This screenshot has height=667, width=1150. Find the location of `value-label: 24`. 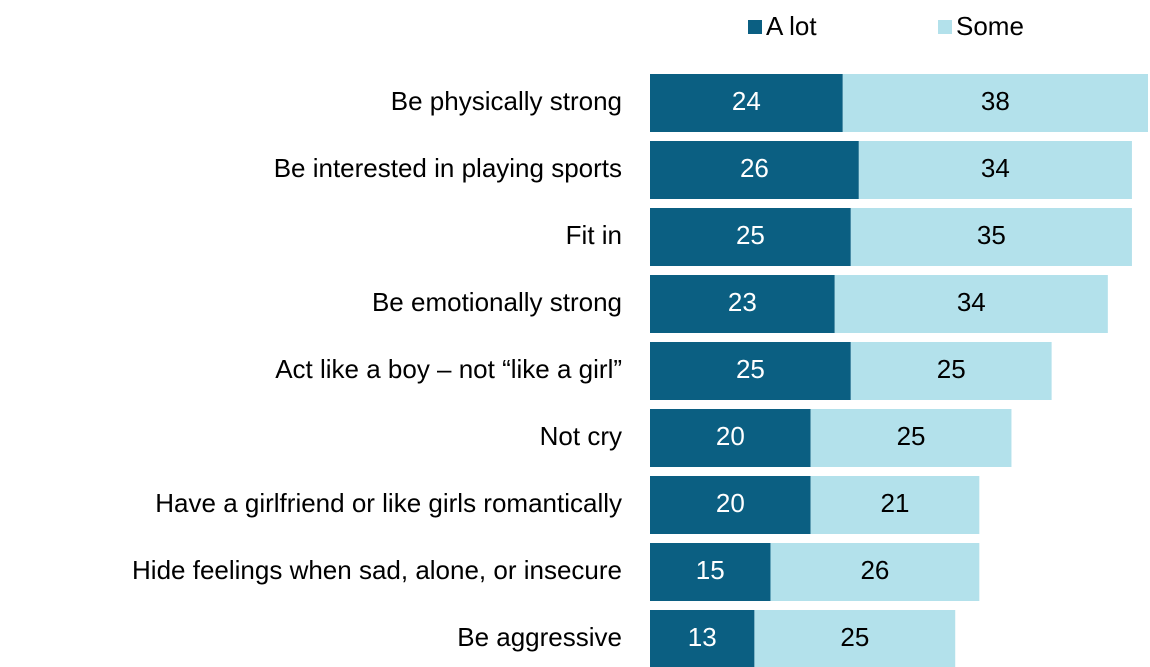

value-label: 24 is located at coordinates (746, 101).